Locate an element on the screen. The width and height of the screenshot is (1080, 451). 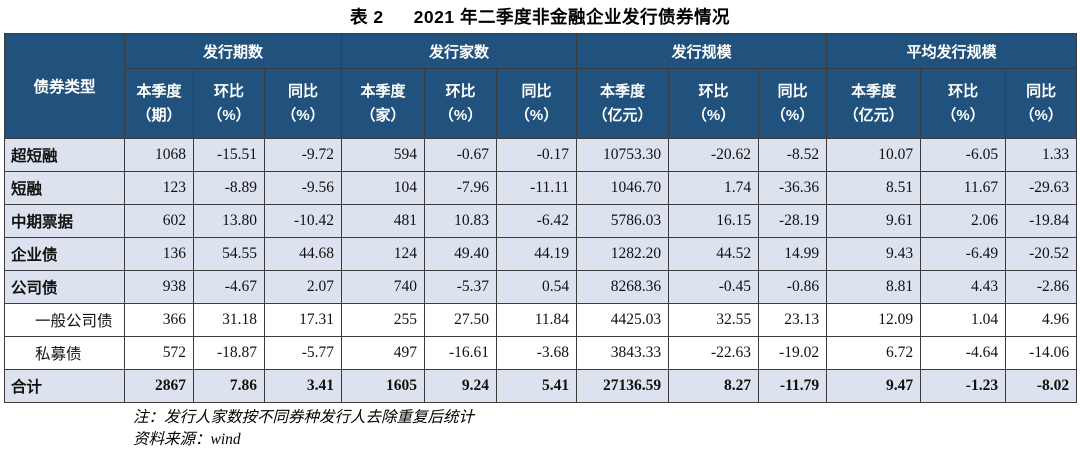
row-label: 合计 is located at coordinates (64, 386).